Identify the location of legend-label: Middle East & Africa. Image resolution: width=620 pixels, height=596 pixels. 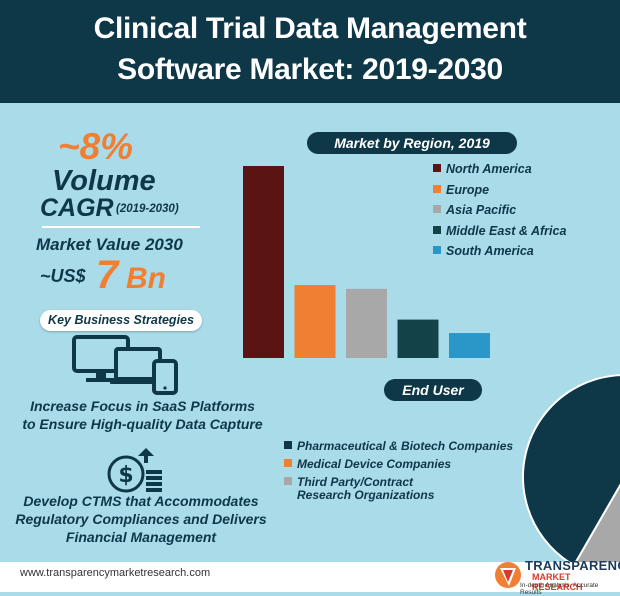
(506, 230).